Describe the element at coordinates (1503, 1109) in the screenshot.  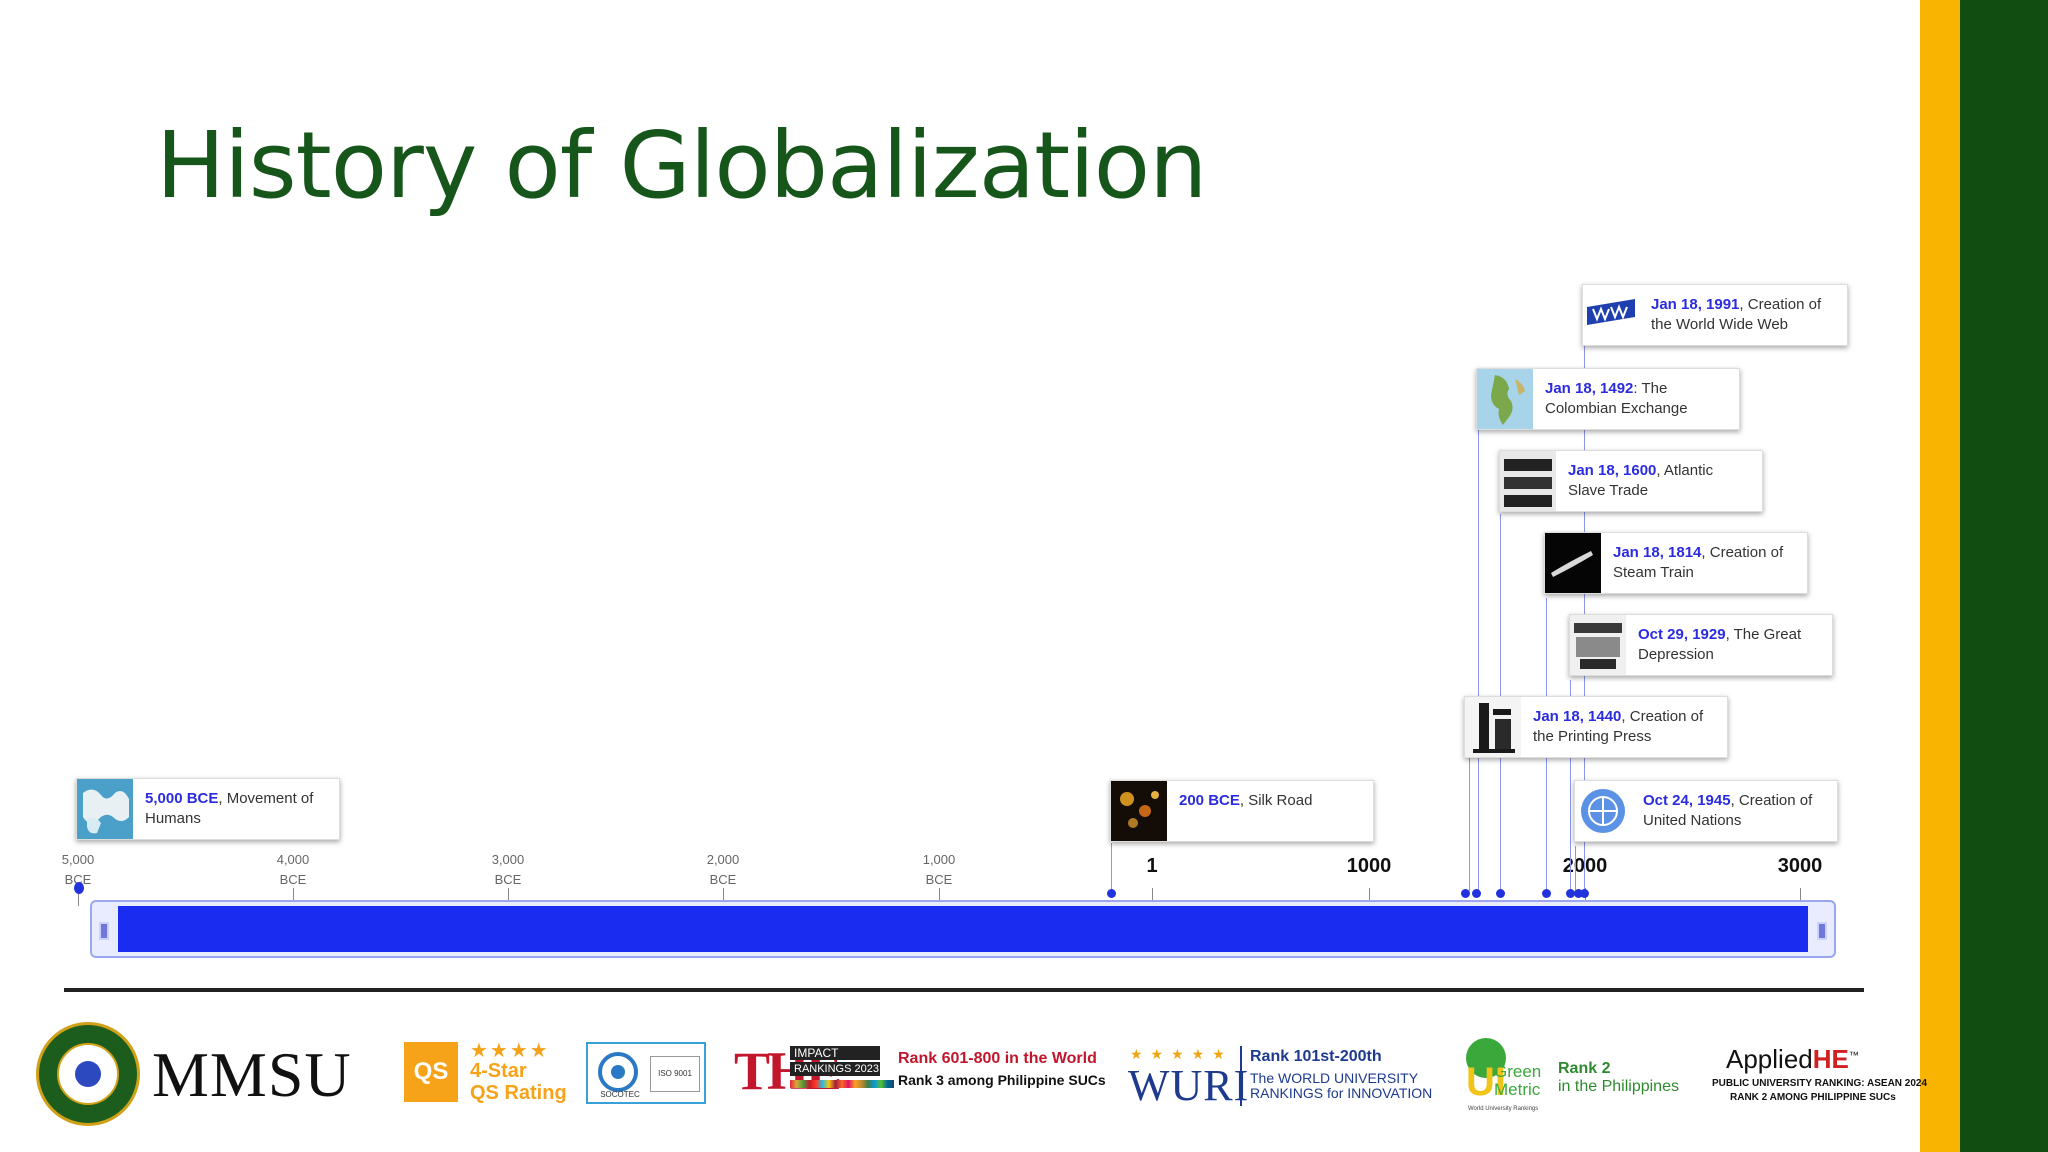
I see `greenmetric-subtitle: World University Rankings` at that location.